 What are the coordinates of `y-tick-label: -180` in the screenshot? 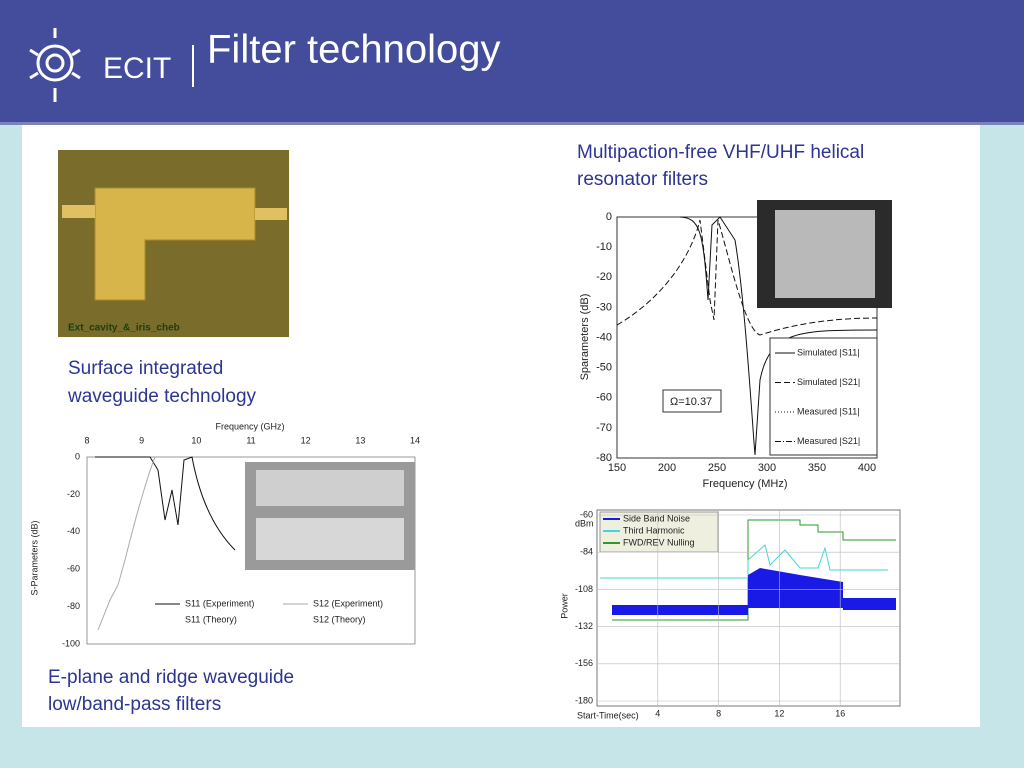 It's located at (584, 700).